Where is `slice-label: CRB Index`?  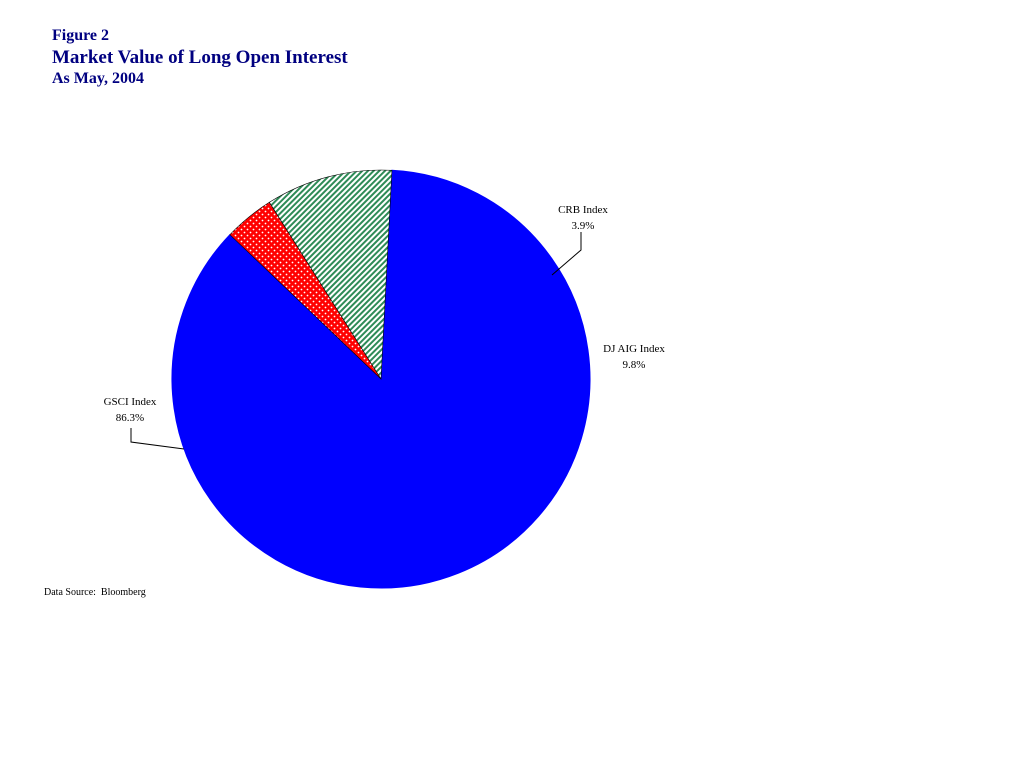
slice-label: CRB Index is located at coordinates (583, 210).